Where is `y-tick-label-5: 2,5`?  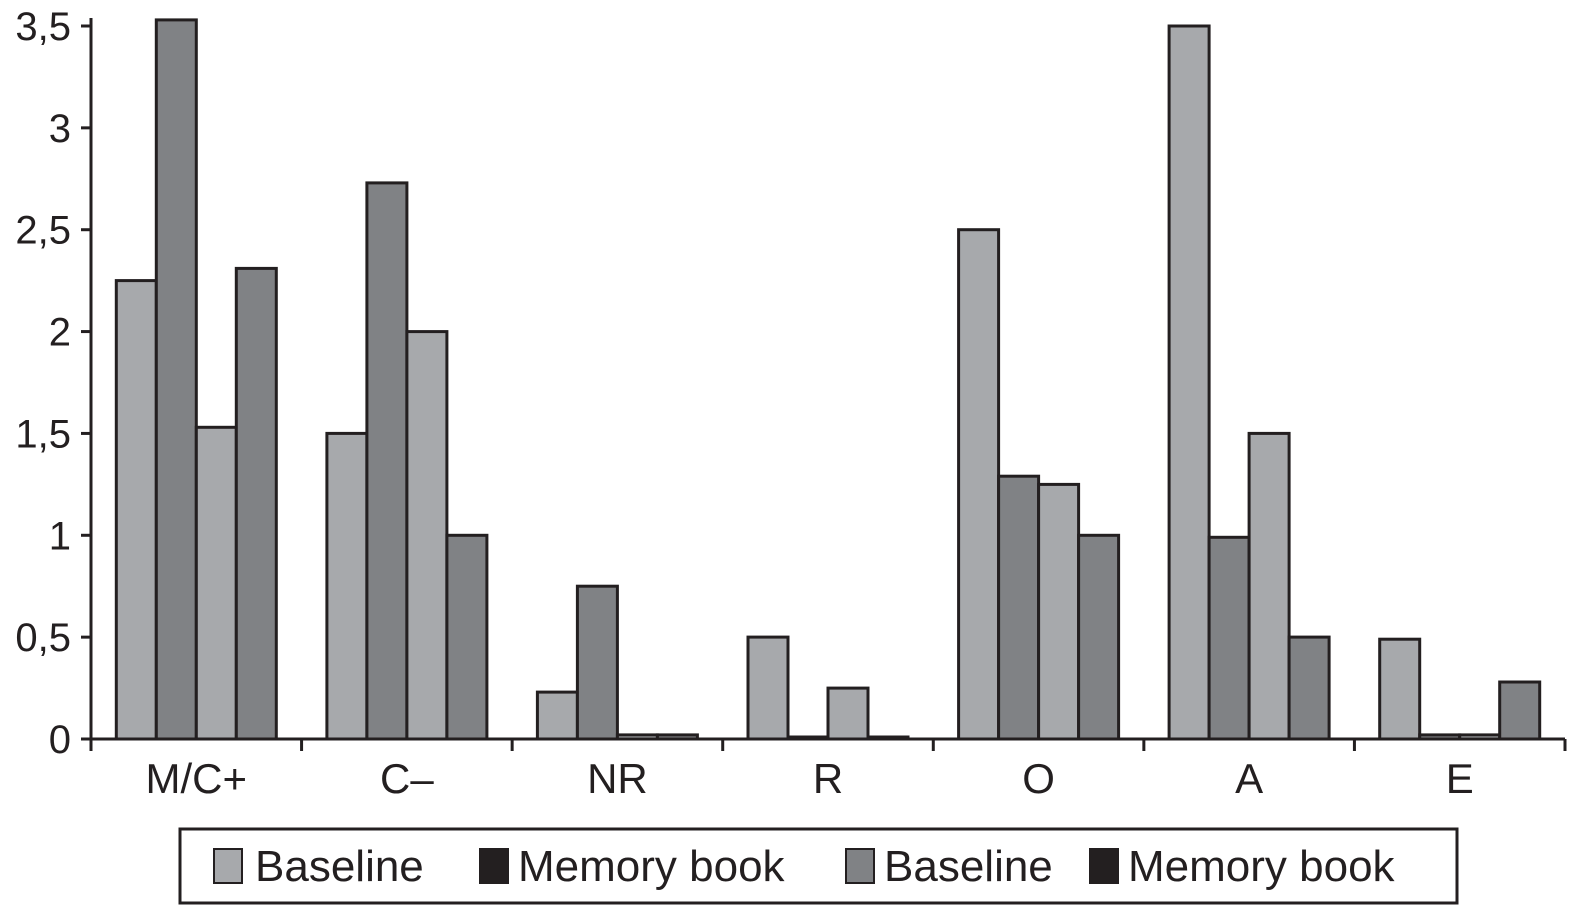
y-tick-label-5: 2,5 is located at coordinates (43, 231).